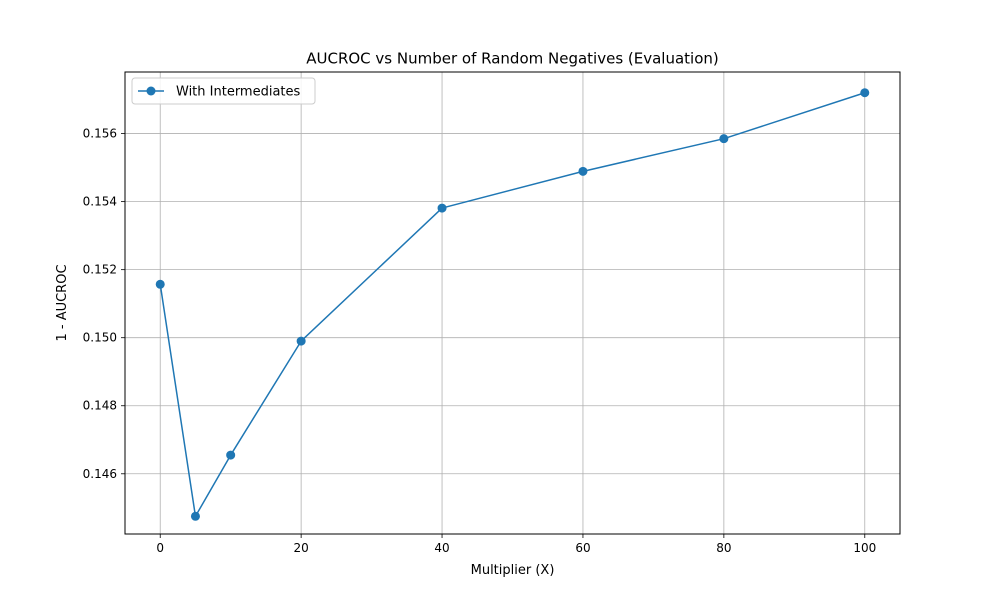 Image resolution: width=1000 pixels, height=600 pixels. Describe the element at coordinates (582, 548) in the screenshot. I see `x-tick-label: 60` at that location.